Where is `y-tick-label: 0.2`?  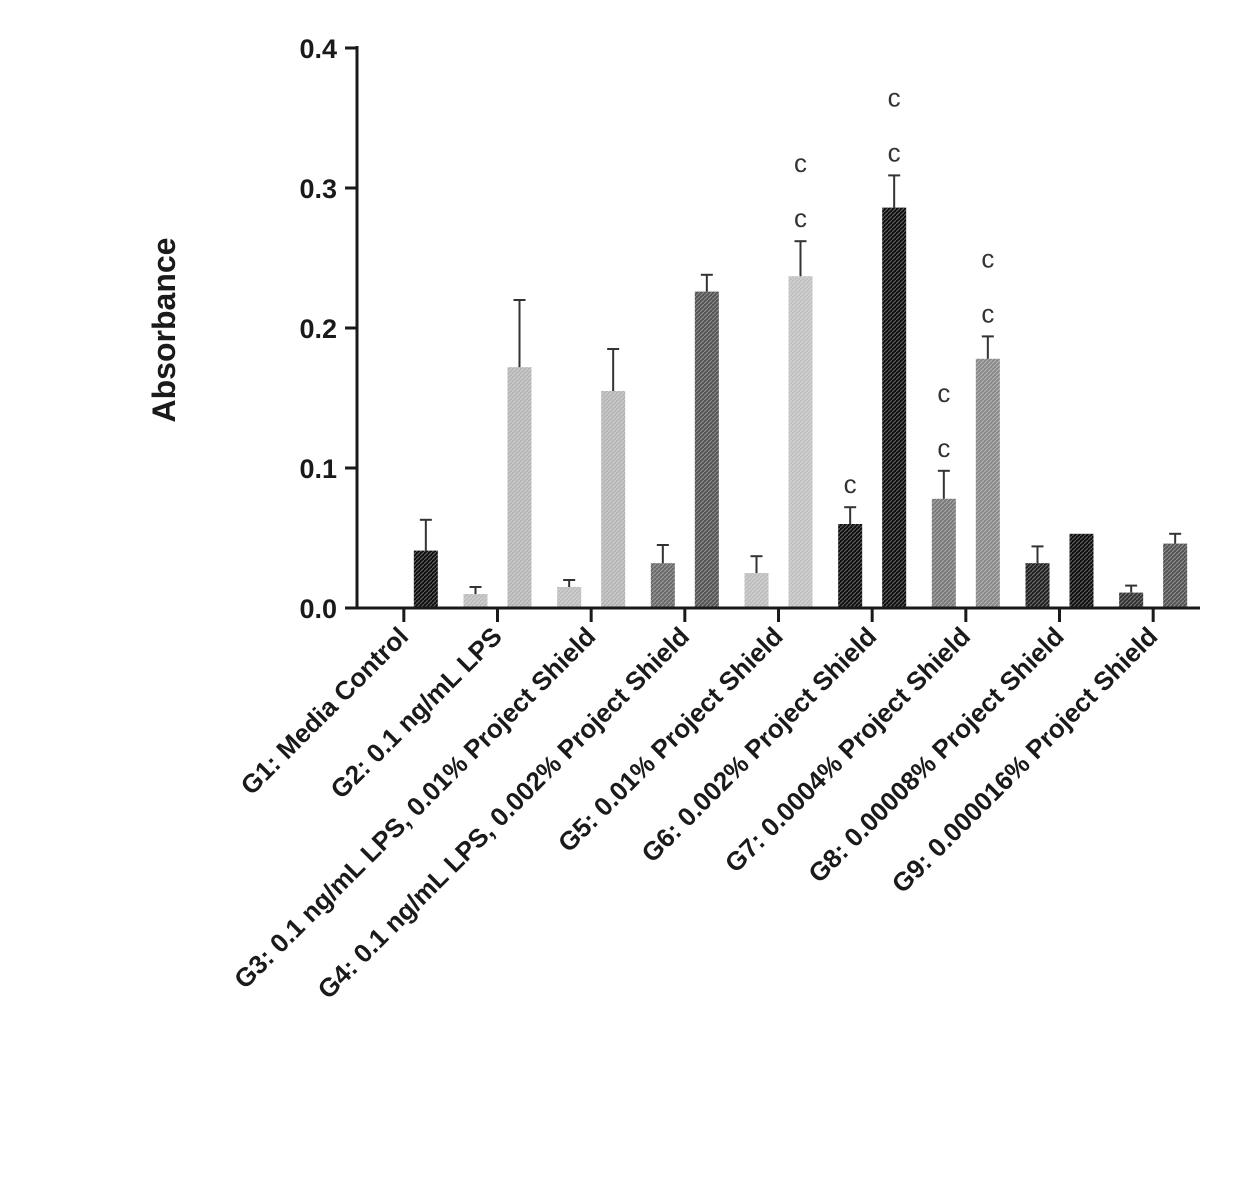 y-tick-label: 0.2 is located at coordinates (318, 329).